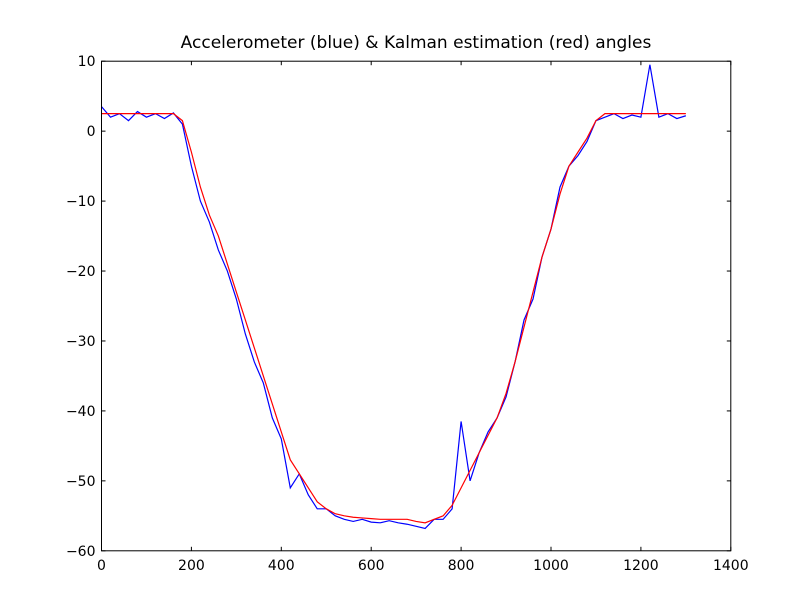  I want to click on y-tick-label: −40, so click(81, 412).